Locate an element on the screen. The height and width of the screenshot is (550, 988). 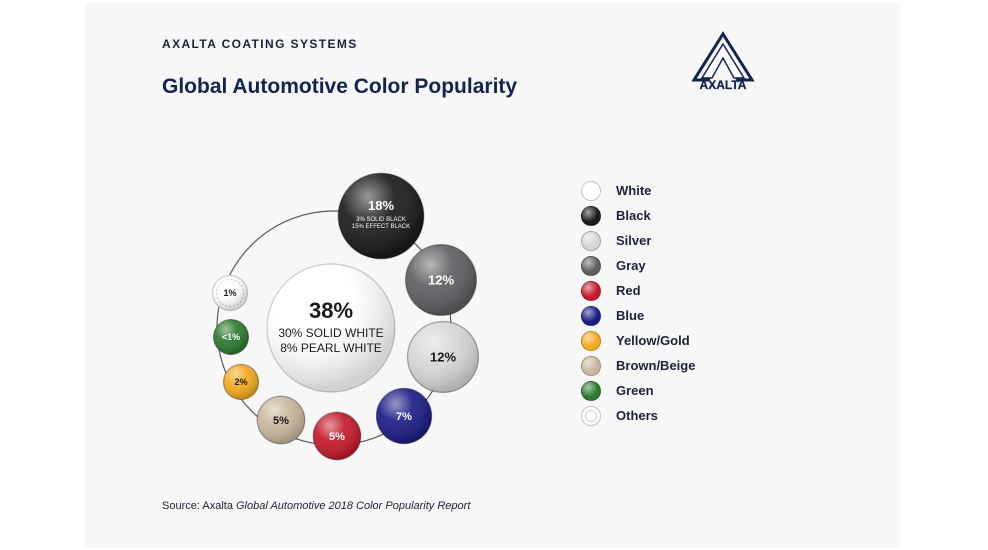
bubble-value-others: 1% is located at coordinates (229, 293).